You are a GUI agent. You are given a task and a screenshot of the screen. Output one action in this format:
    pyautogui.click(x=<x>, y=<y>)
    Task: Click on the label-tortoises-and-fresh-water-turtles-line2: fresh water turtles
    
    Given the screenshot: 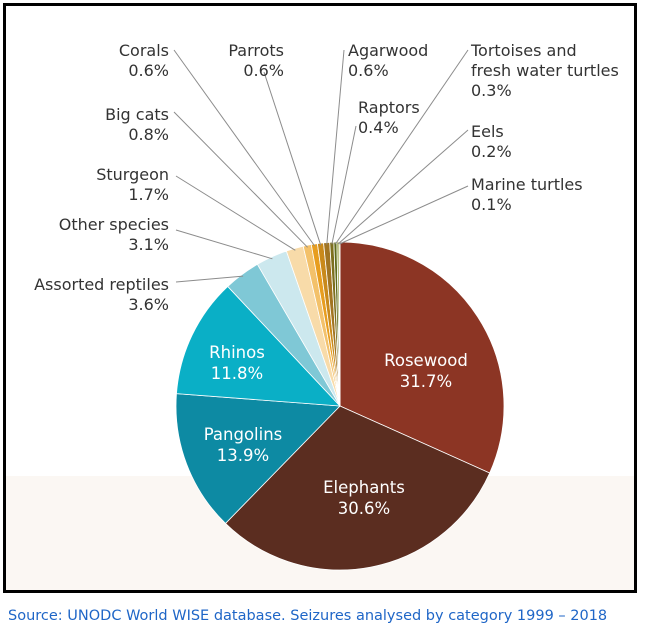 What is the action you would take?
    pyautogui.click(x=545, y=70)
    